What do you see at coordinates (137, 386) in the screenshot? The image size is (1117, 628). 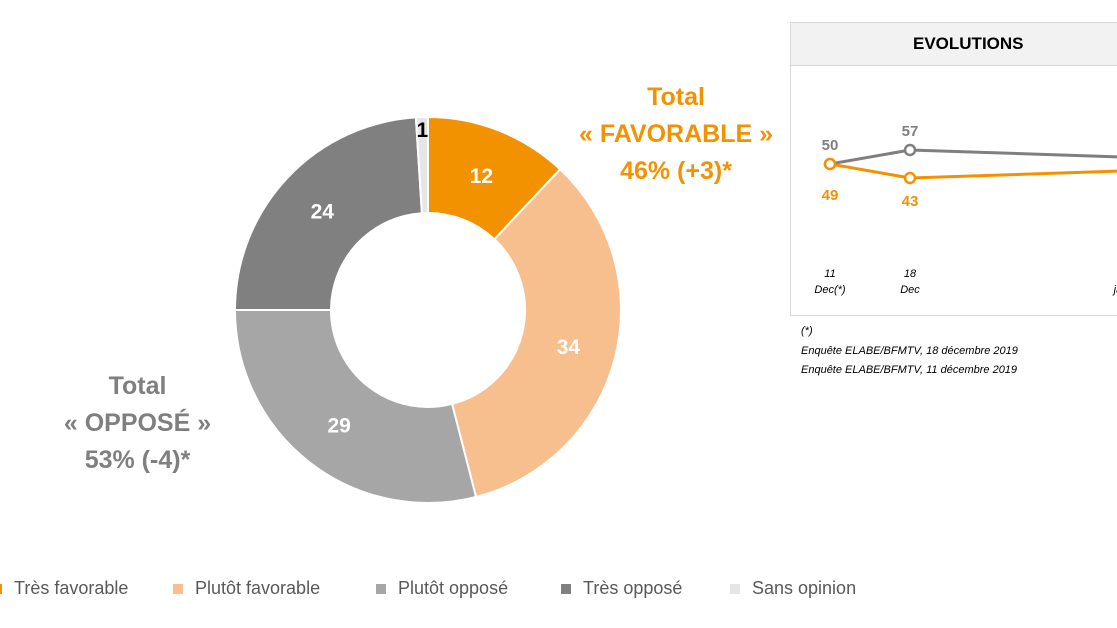 I see `total-oppose-line1: Total` at bounding box center [137, 386].